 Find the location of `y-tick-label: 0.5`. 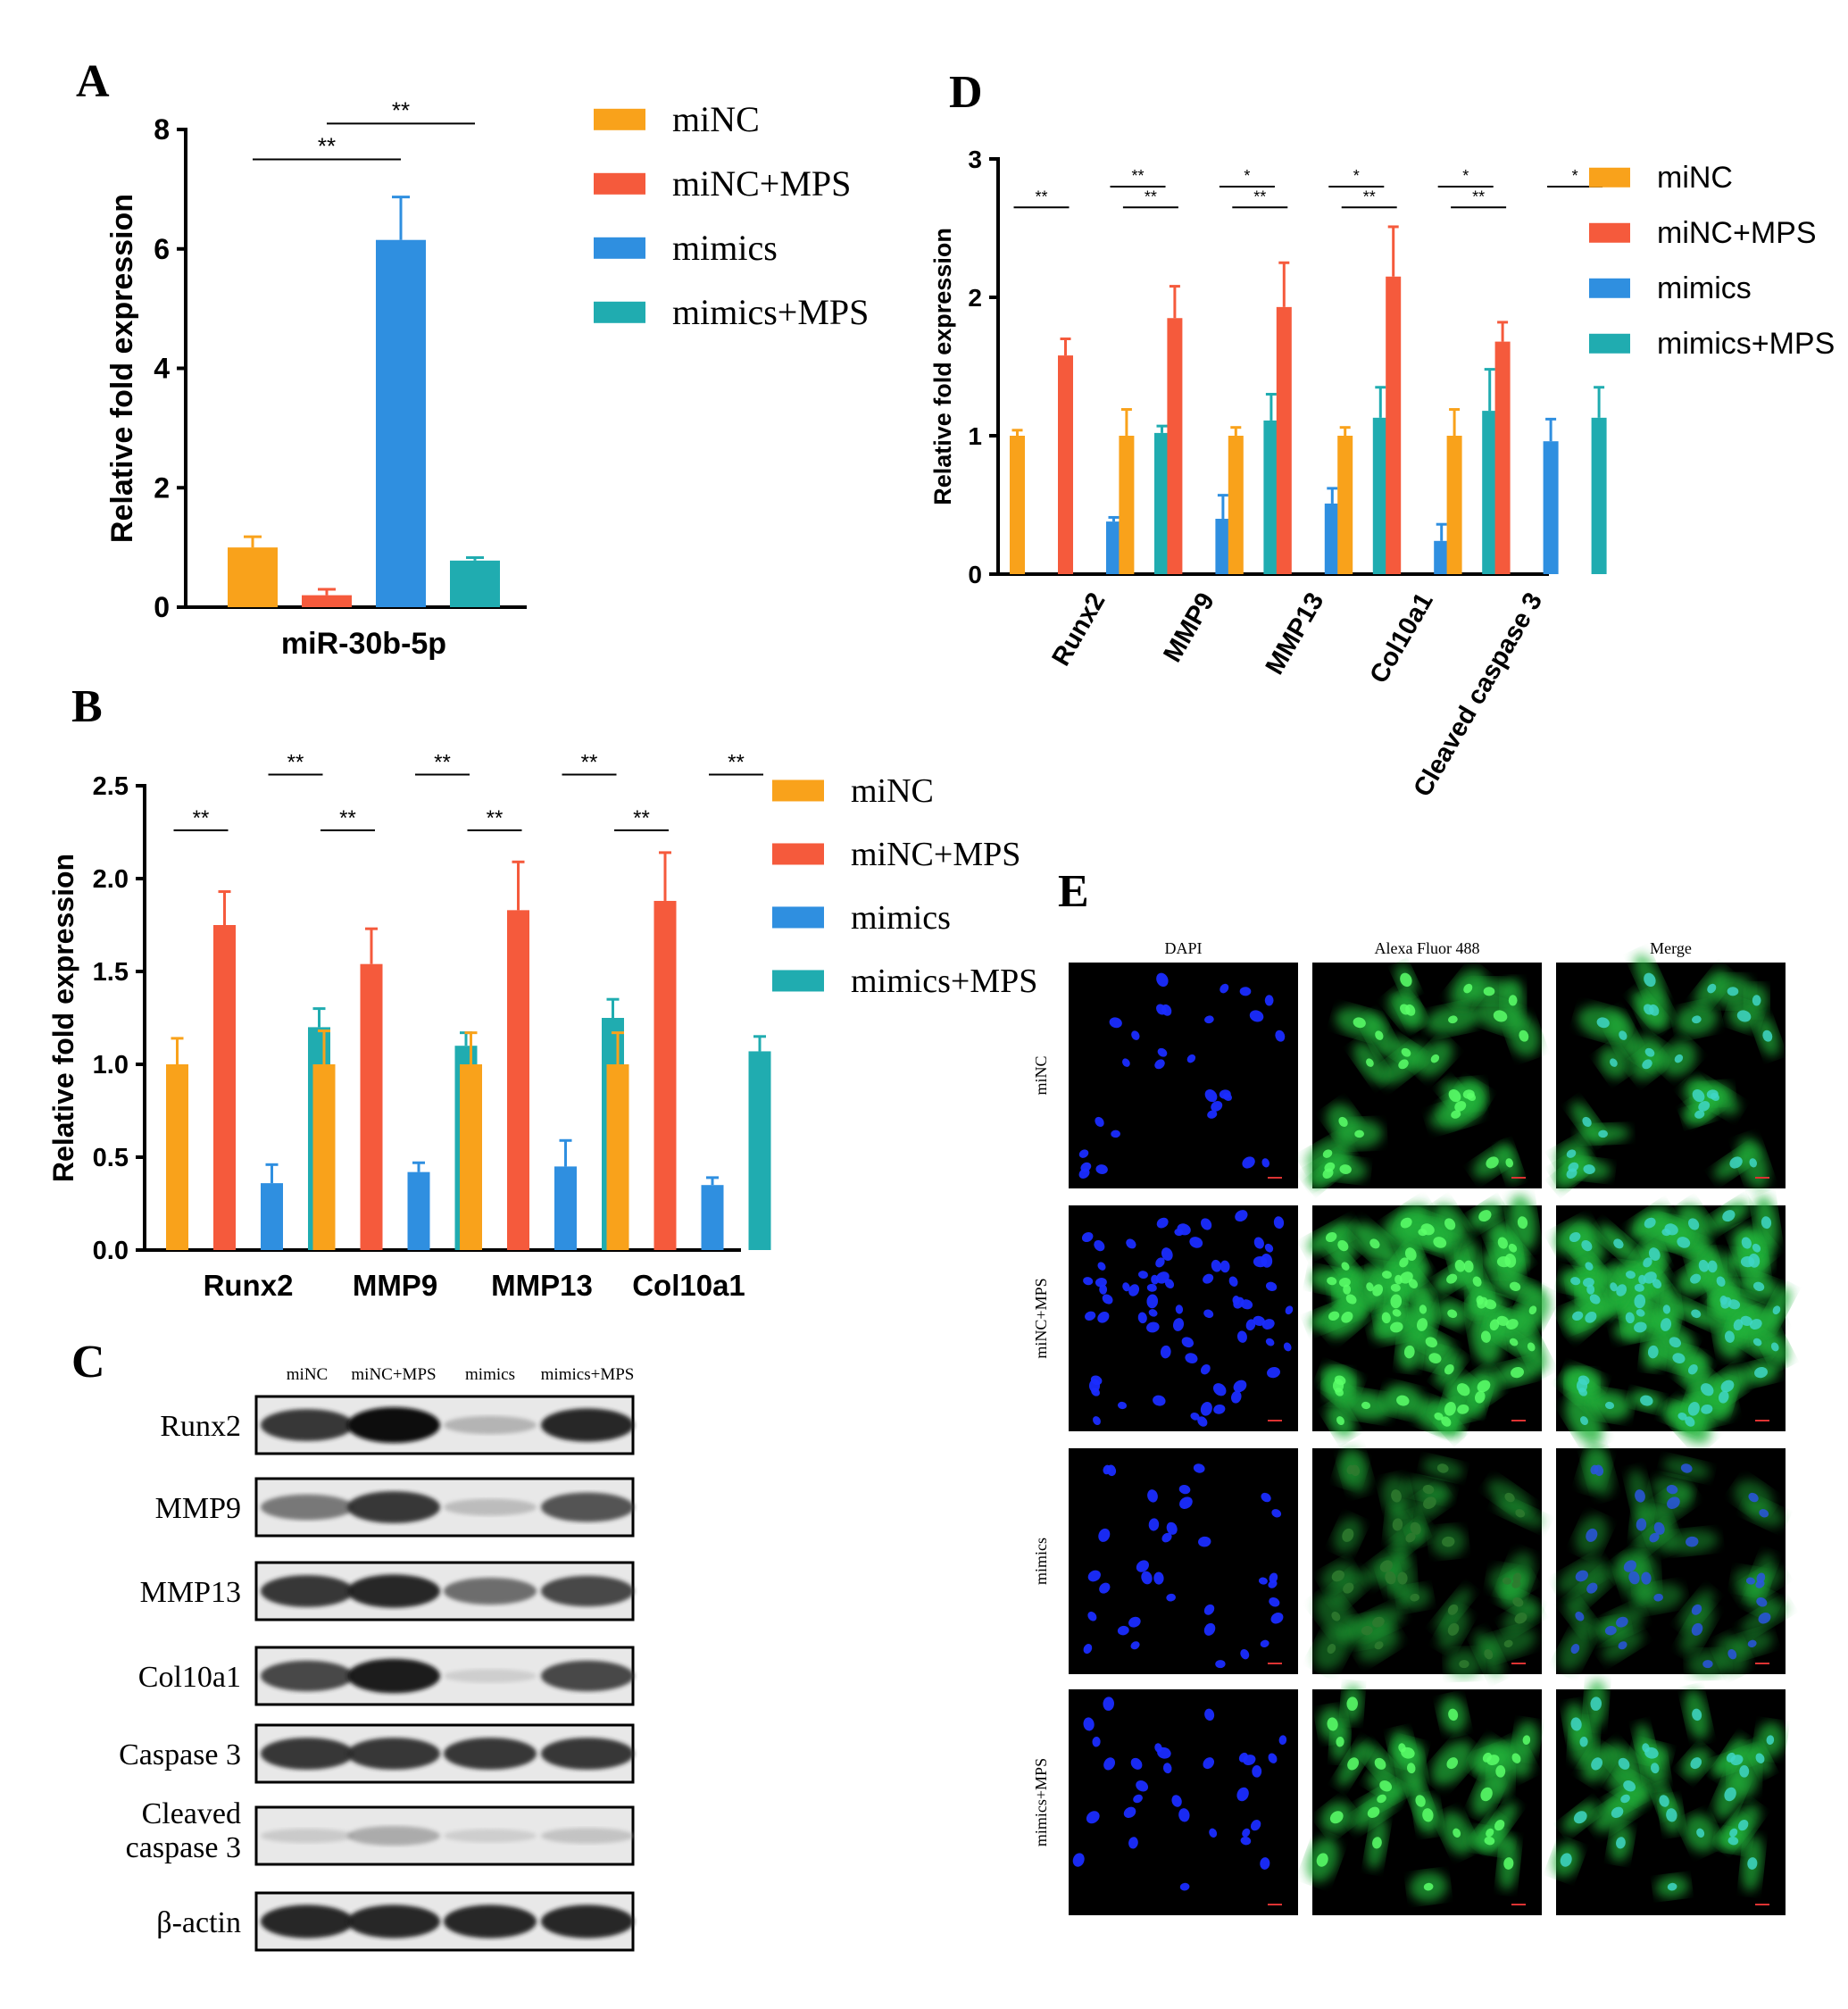

y-tick-label: 0.5 is located at coordinates (111, 1158).